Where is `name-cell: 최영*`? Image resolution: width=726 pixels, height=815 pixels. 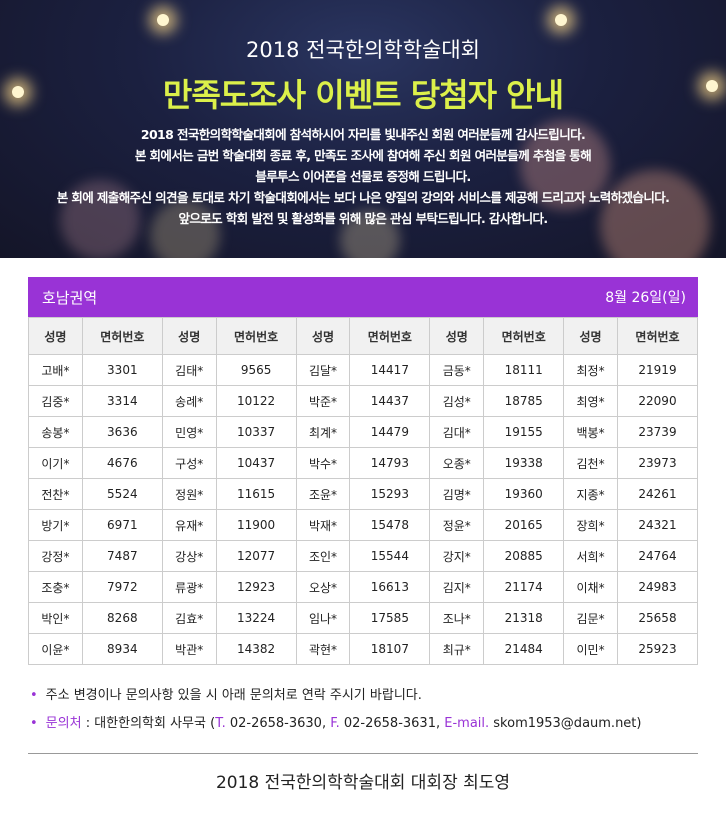
name-cell: 최영* is located at coordinates (590, 401).